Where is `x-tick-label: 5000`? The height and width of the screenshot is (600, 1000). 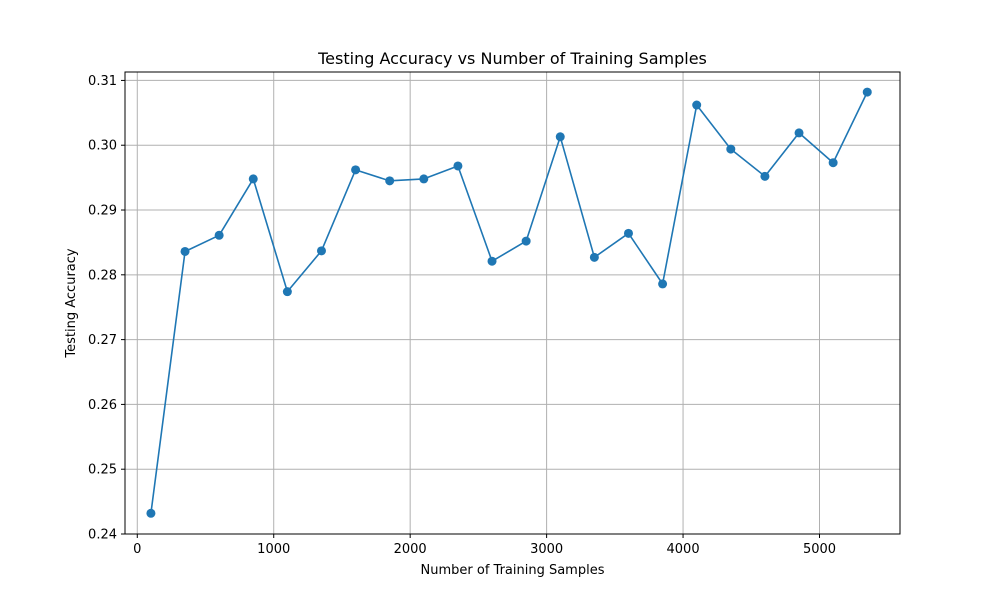 x-tick-label: 5000 is located at coordinates (819, 549).